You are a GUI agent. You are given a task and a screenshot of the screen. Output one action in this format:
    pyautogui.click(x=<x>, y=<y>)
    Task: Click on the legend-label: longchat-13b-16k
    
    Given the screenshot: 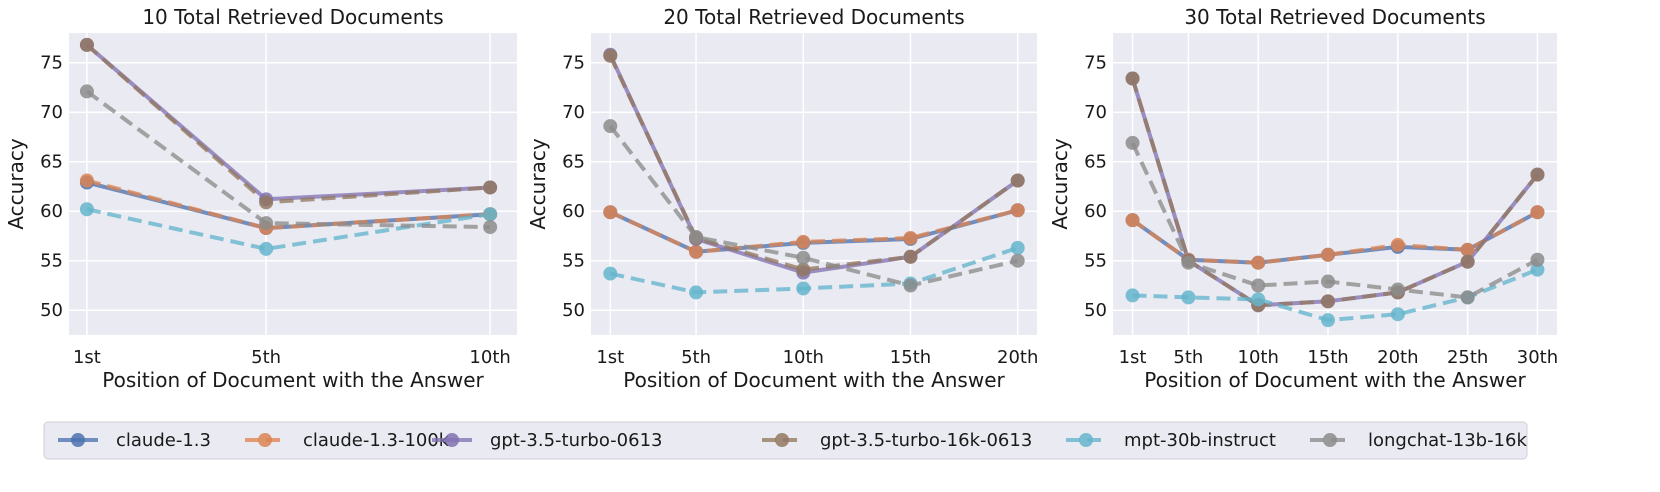 What is the action you would take?
    pyautogui.click(x=1447, y=440)
    